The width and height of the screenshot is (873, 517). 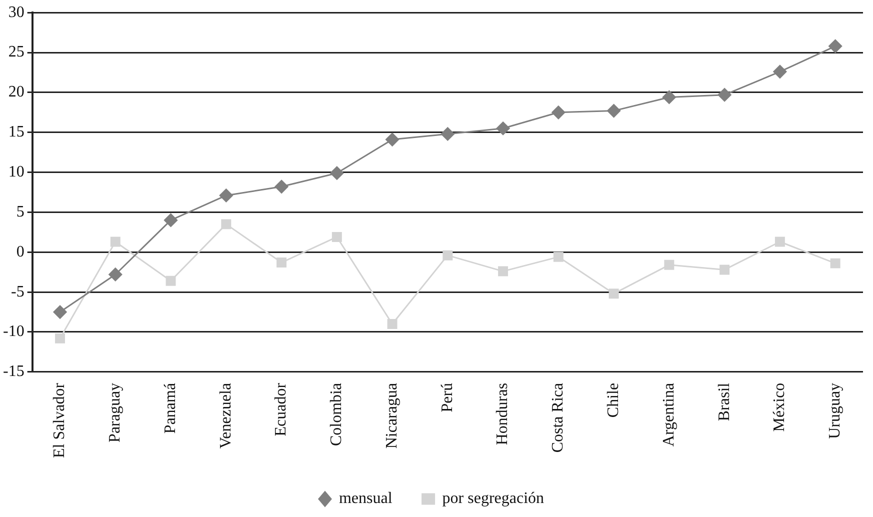 What do you see at coordinates (225, 415) in the screenshot?
I see `x-tick-label: Venezuela` at bounding box center [225, 415].